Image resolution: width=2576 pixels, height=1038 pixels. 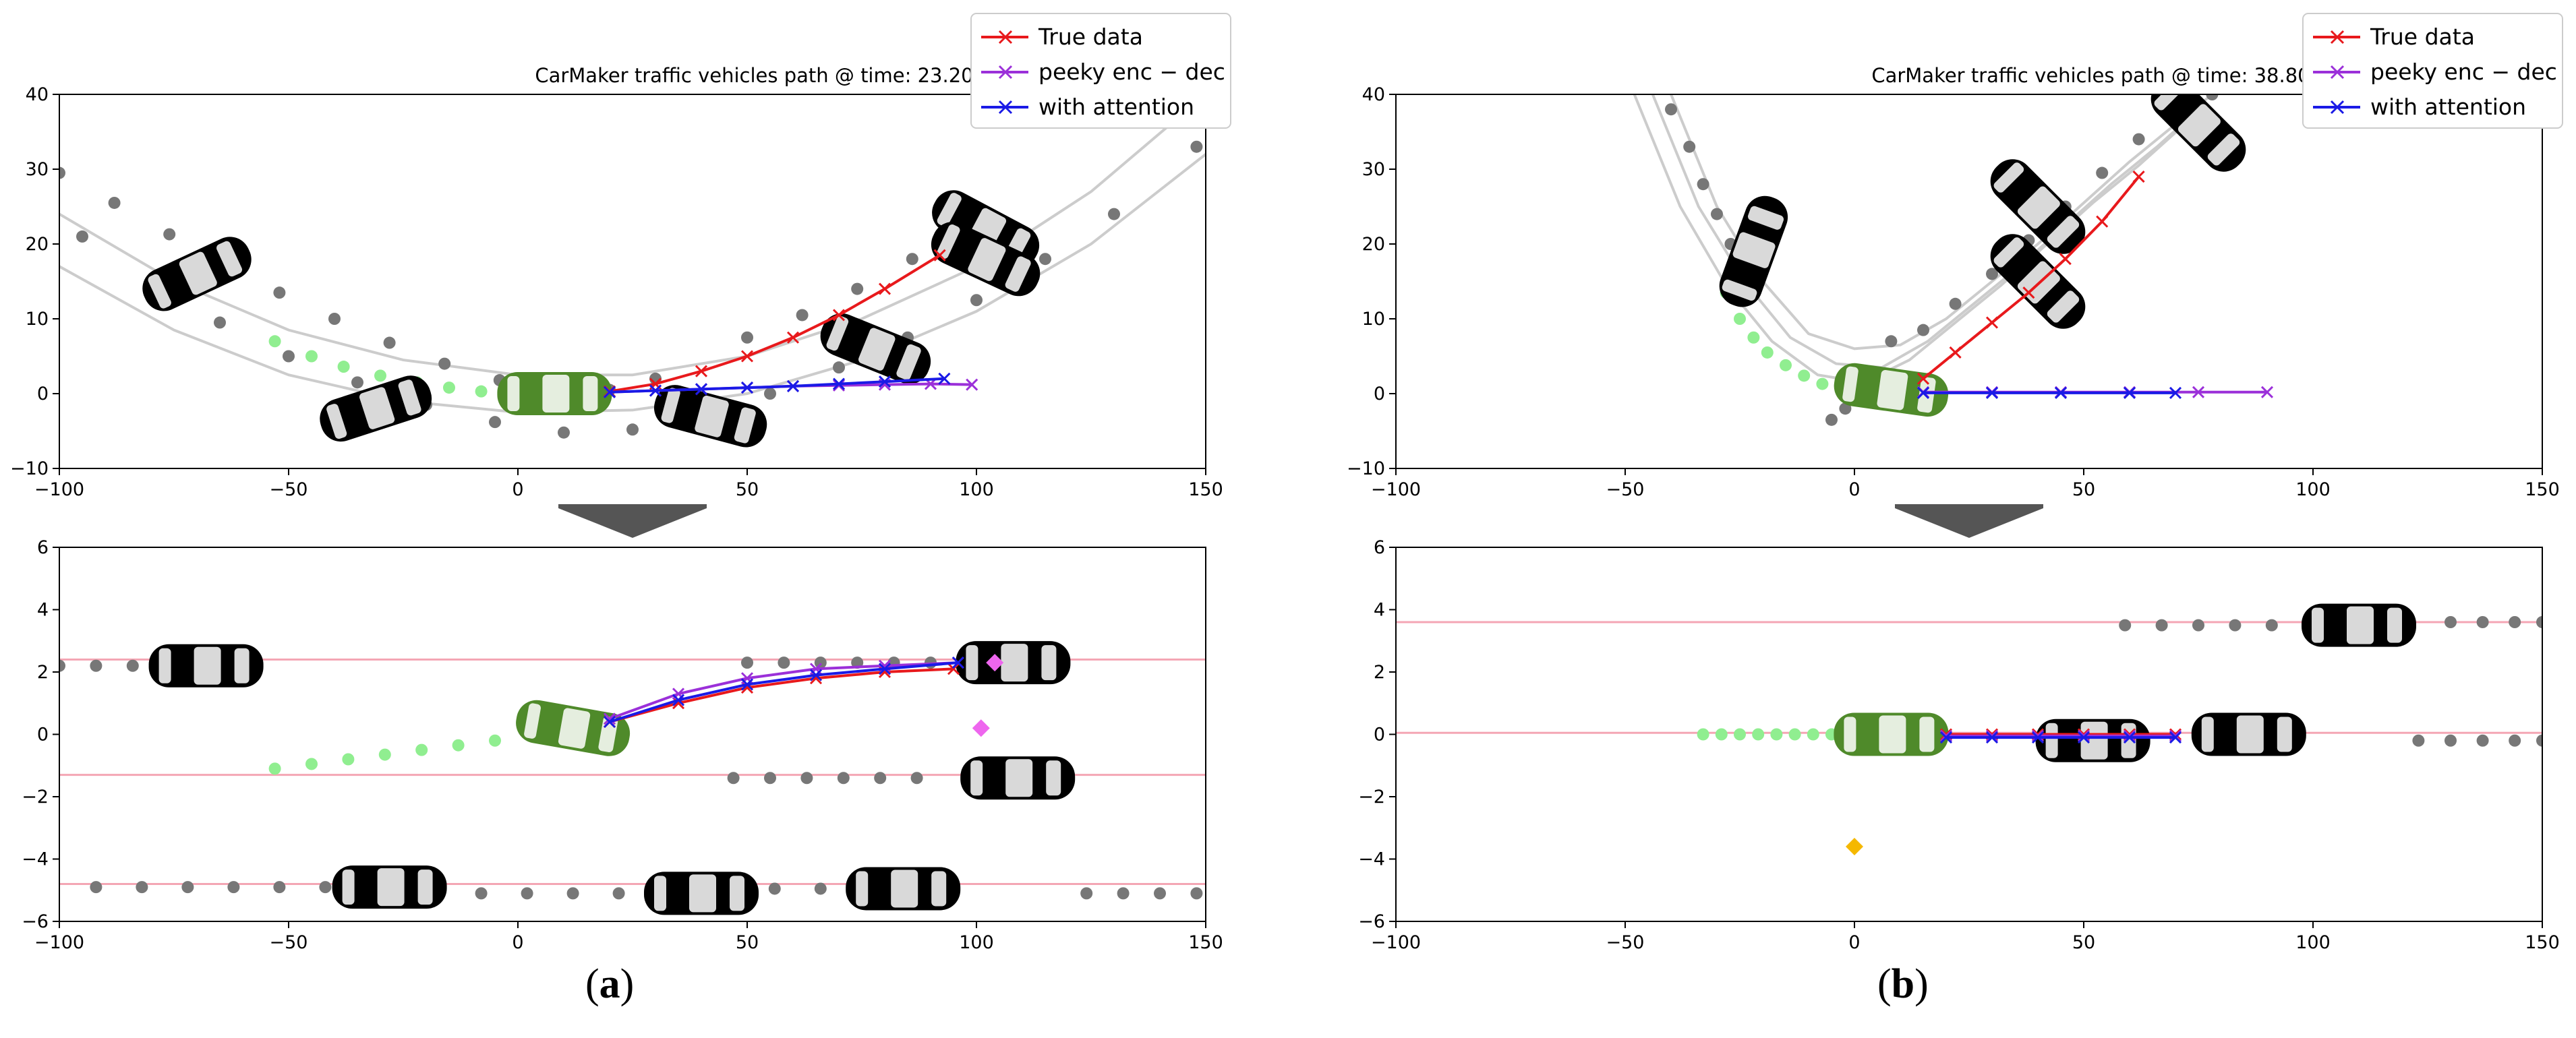 I want to click on legend-label: peeky enc − dec, so click(x=2463, y=72).